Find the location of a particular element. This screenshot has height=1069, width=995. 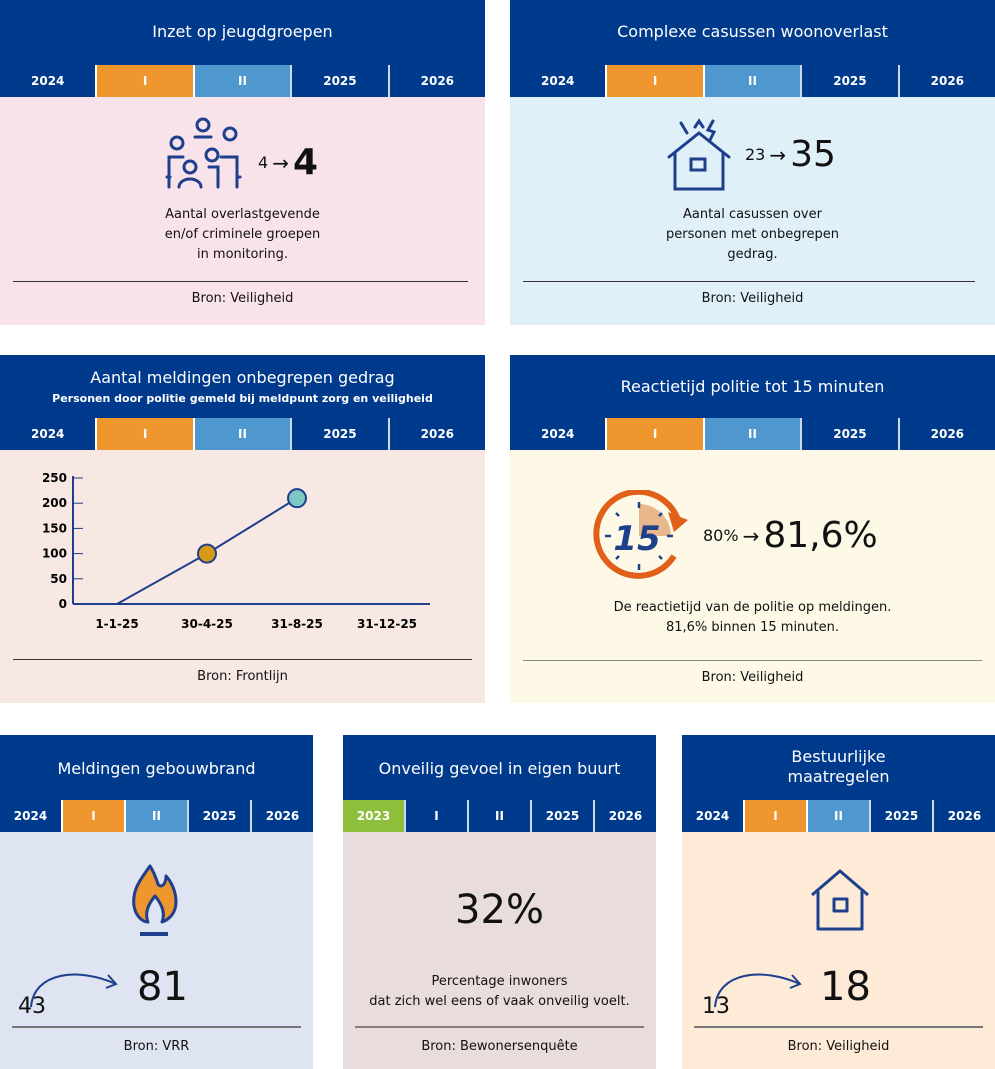

card-header: Bestuurlijke maatregelen 2024 I II 2025 2026 is located at coordinates (838, 783).